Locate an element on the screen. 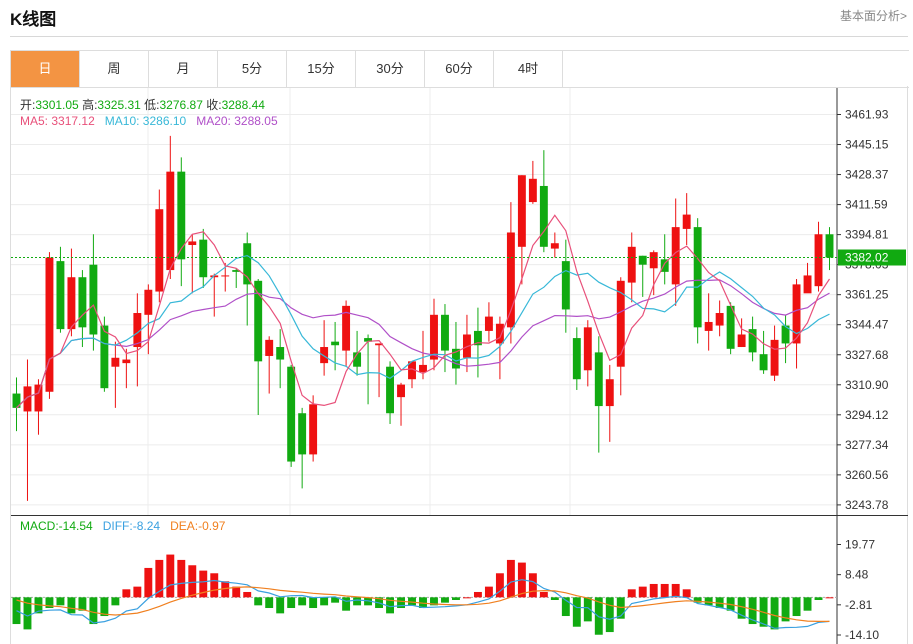 The width and height of the screenshot is (913, 644). close-label: 收: is located at coordinates (214, 105).